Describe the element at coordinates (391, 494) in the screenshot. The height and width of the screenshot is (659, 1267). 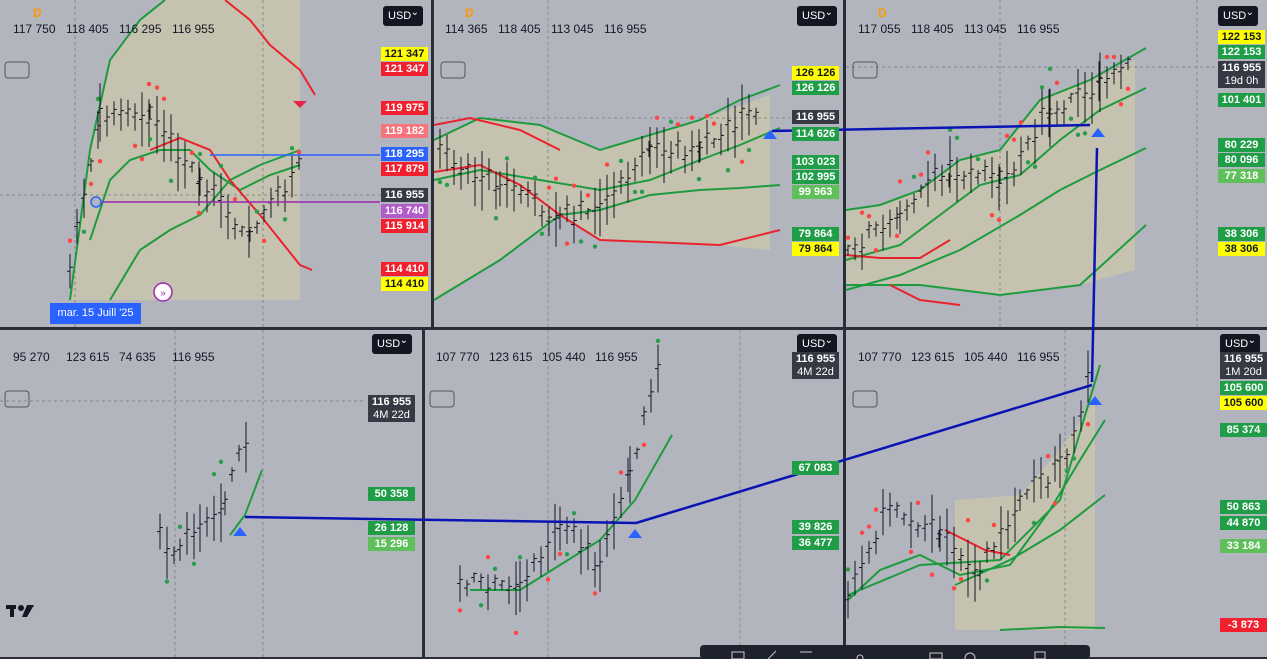
I see `price-label: 50 358` at that location.